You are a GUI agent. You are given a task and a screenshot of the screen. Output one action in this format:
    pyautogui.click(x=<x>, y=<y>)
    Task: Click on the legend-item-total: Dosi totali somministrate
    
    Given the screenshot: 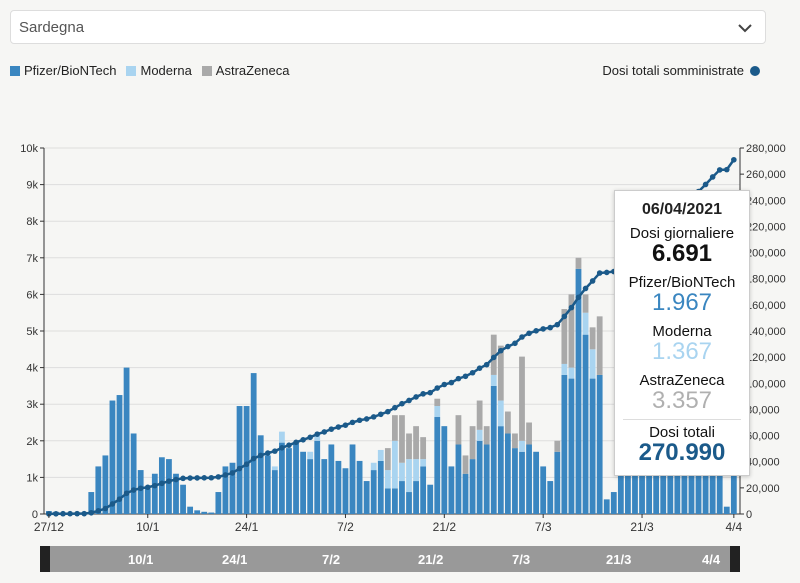 What is the action you would take?
    pyautogui.click(x=681, y=70)
    